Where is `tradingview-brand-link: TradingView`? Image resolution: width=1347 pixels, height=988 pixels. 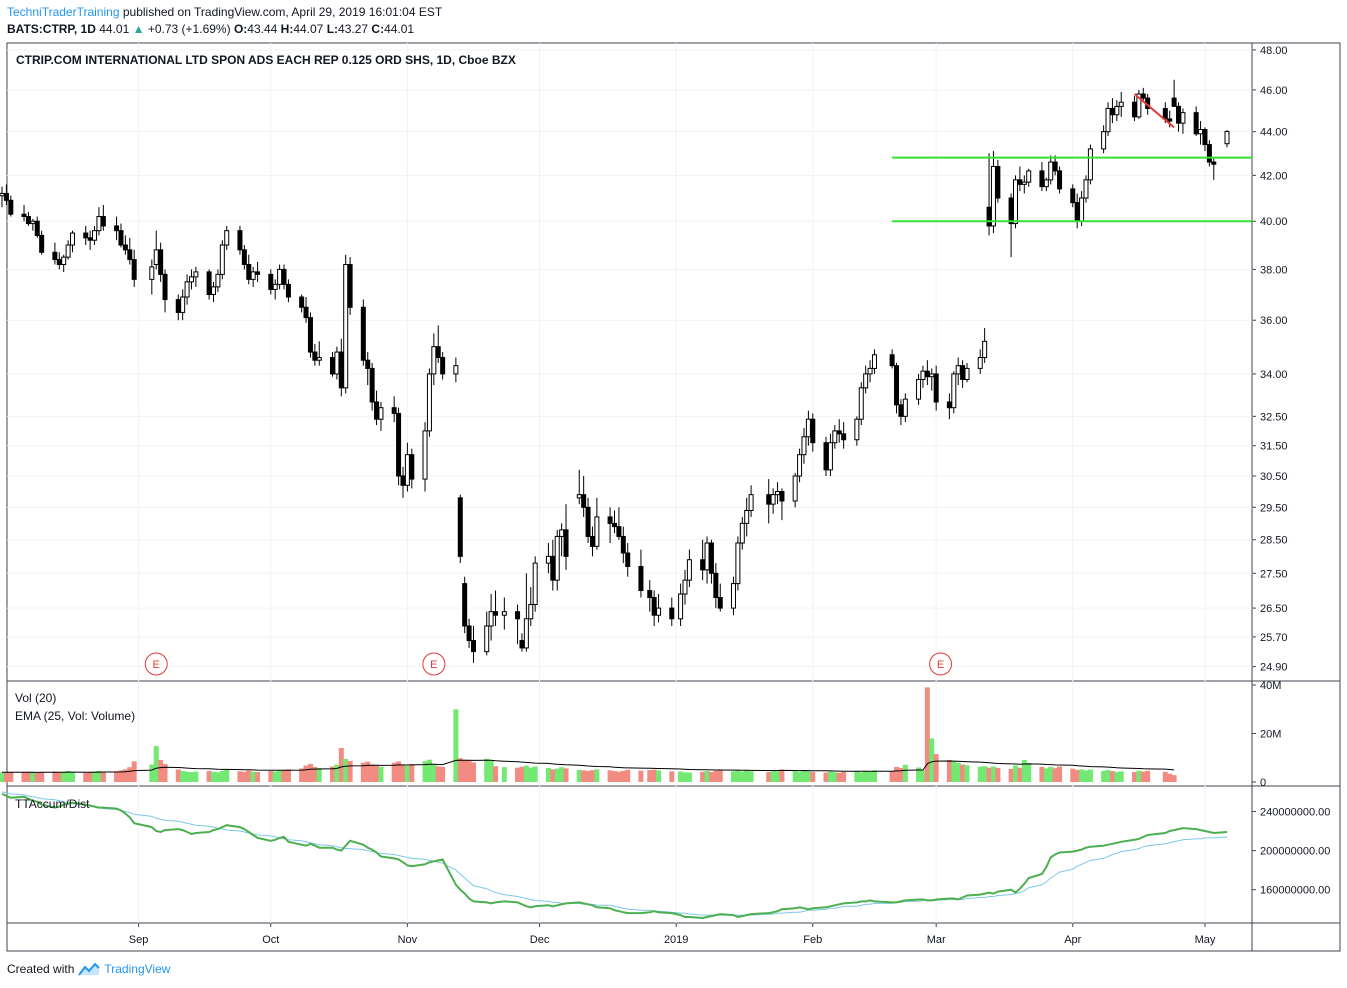
tradingview-brand-link: TradingView is located at coordinates (137, 969).